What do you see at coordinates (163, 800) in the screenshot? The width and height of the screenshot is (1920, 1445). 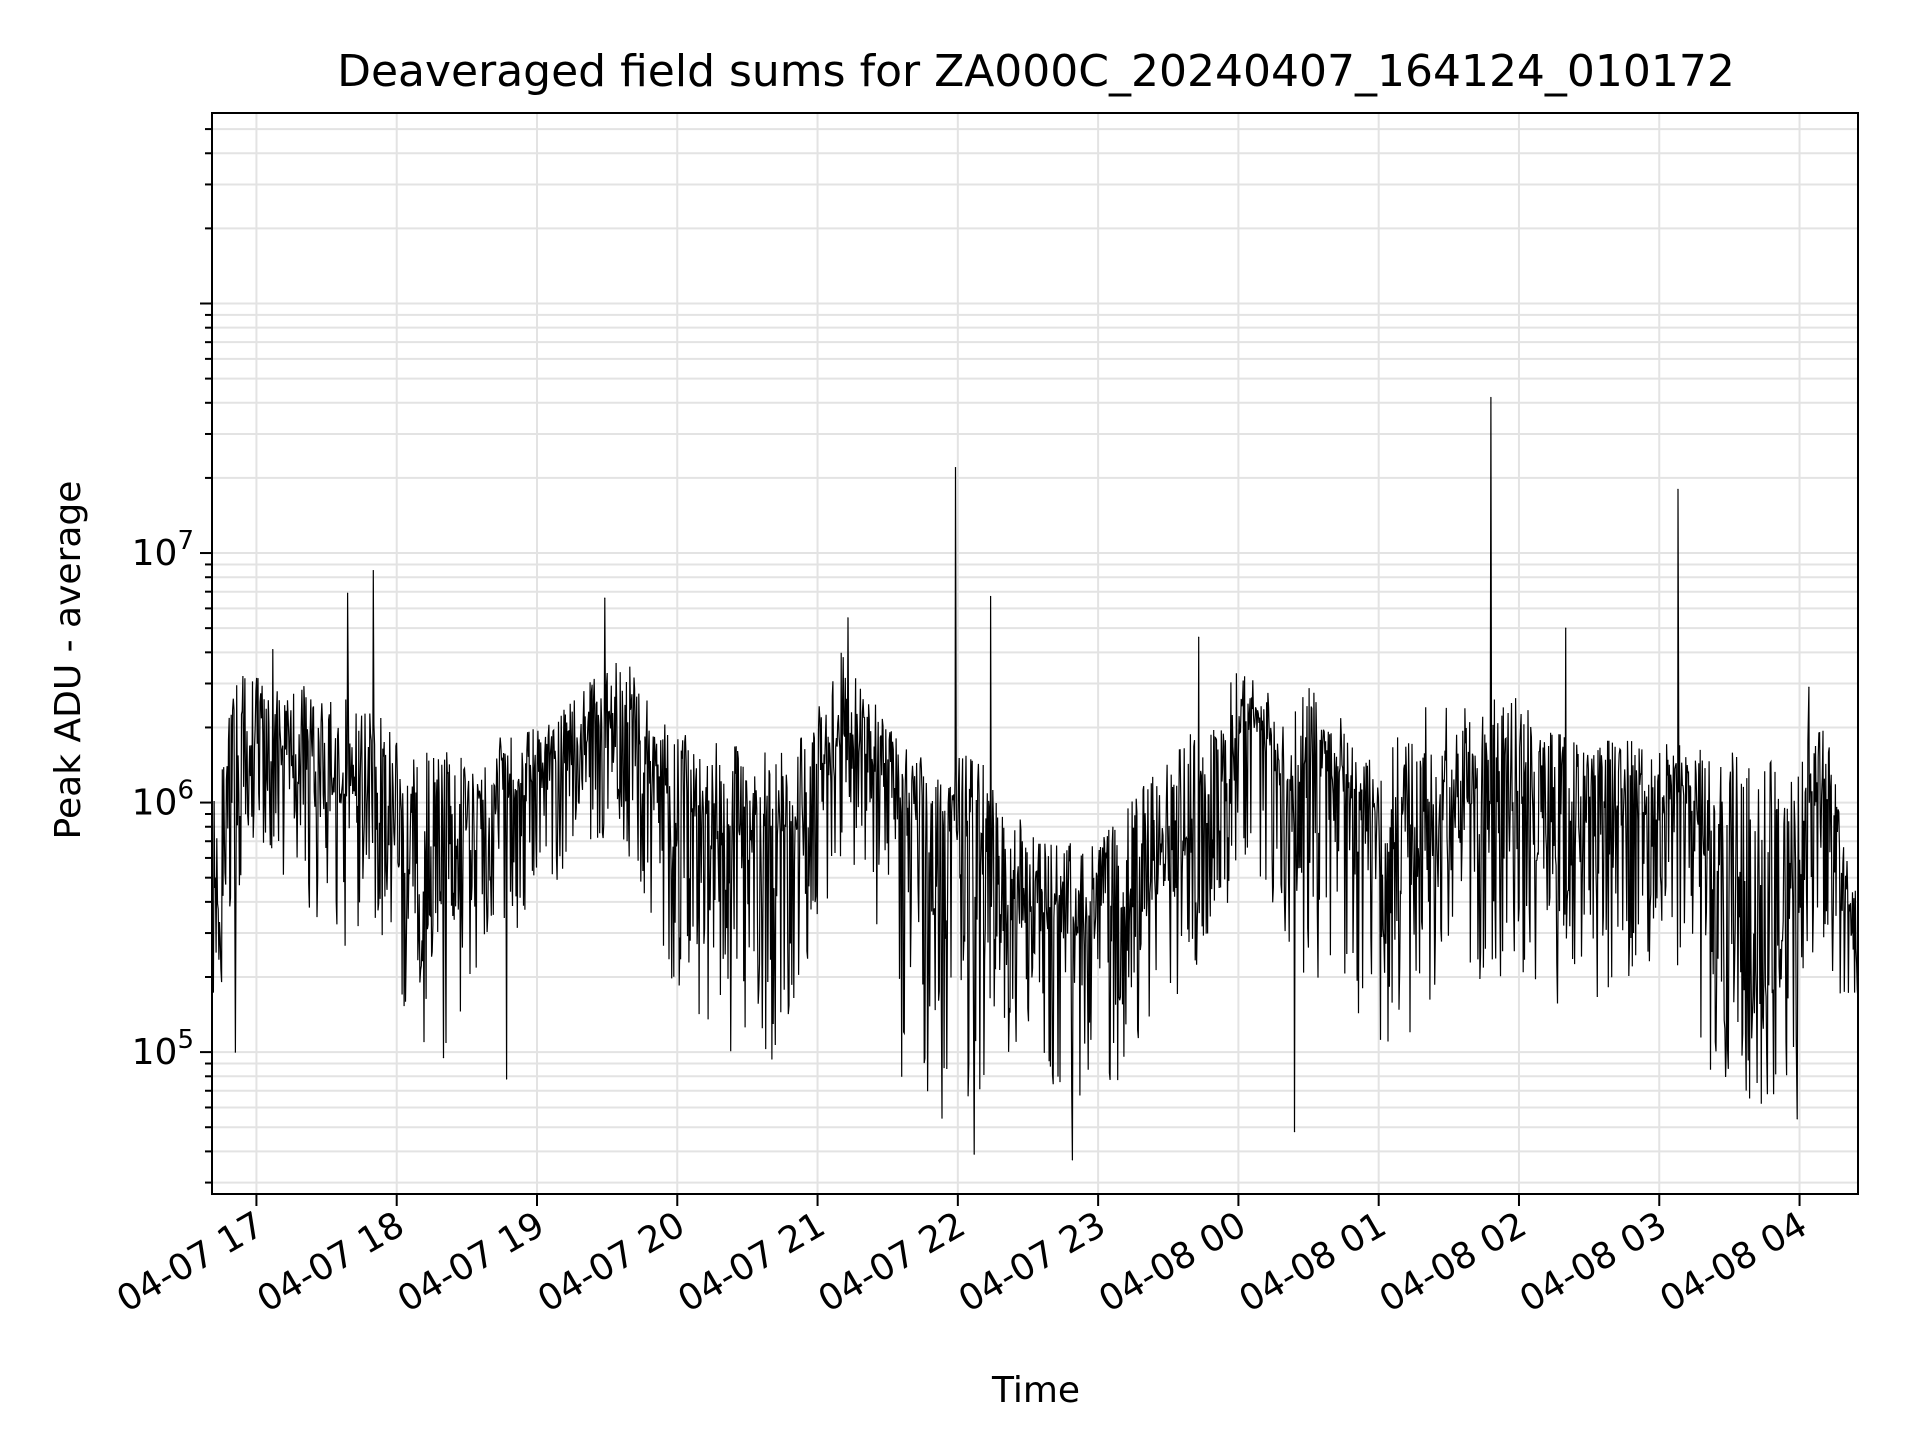 I see `y-tick-label: 10⁶` at bounding box center [163, 800].